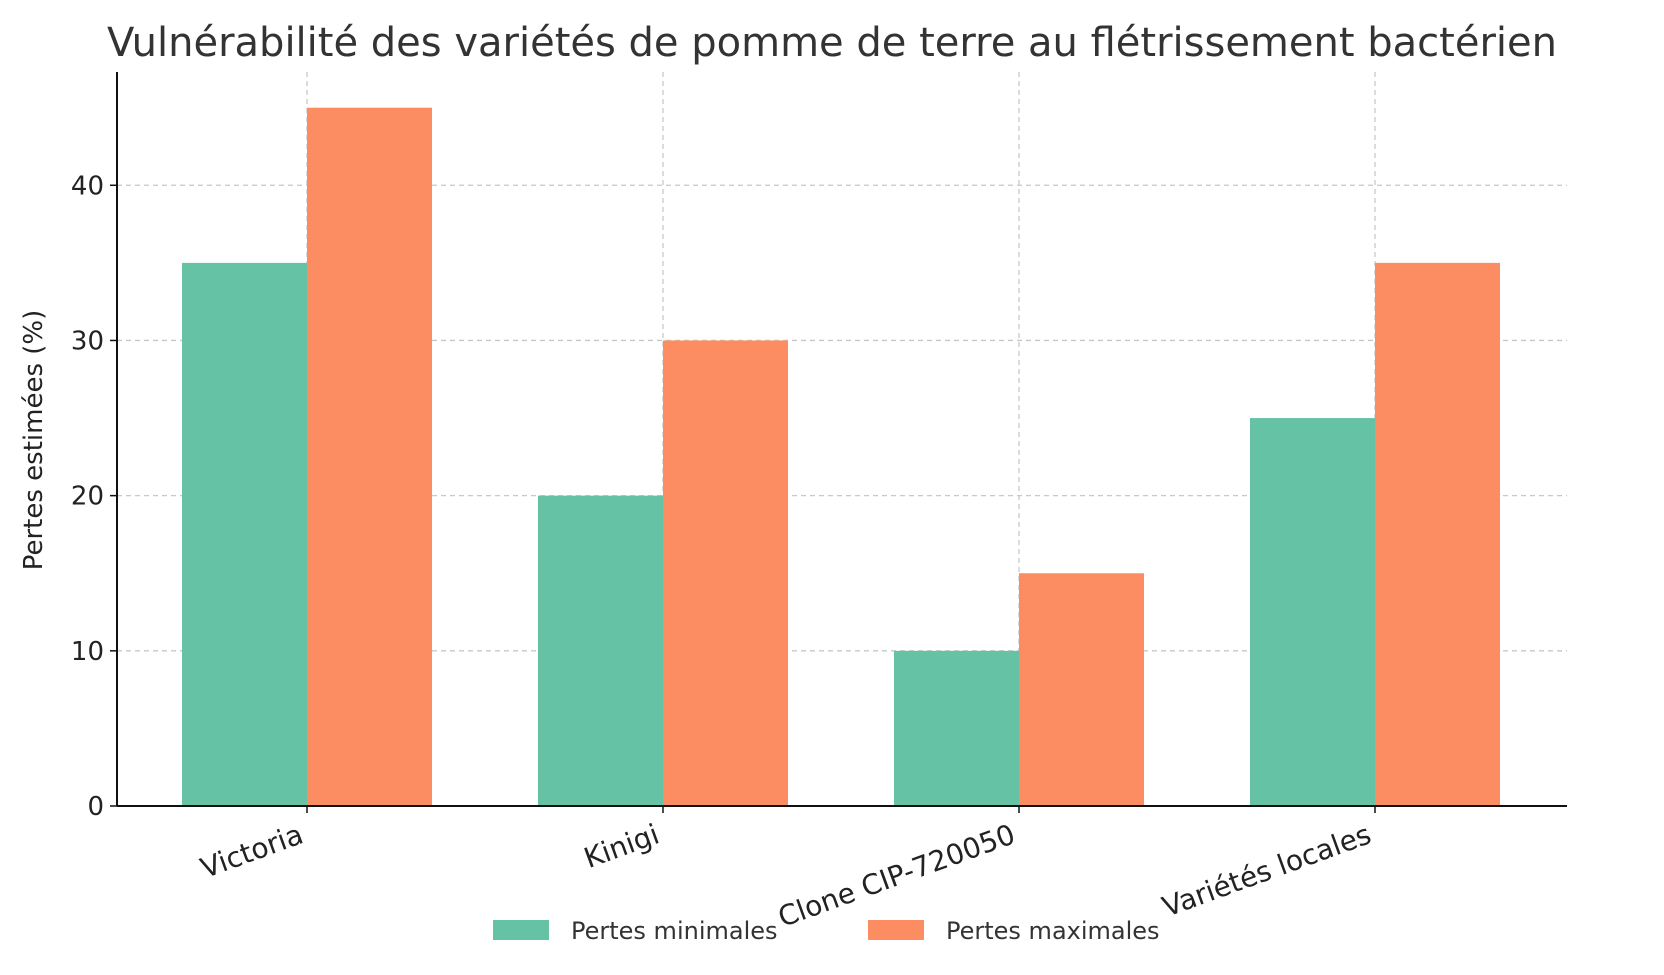 The width and height of the screenshot is (1664, 975). What do you see at coordinates (826, 931) in the screenshot?
I see `legend: Pertes minimales Pertes maximales` at bounding box center [826, 931].